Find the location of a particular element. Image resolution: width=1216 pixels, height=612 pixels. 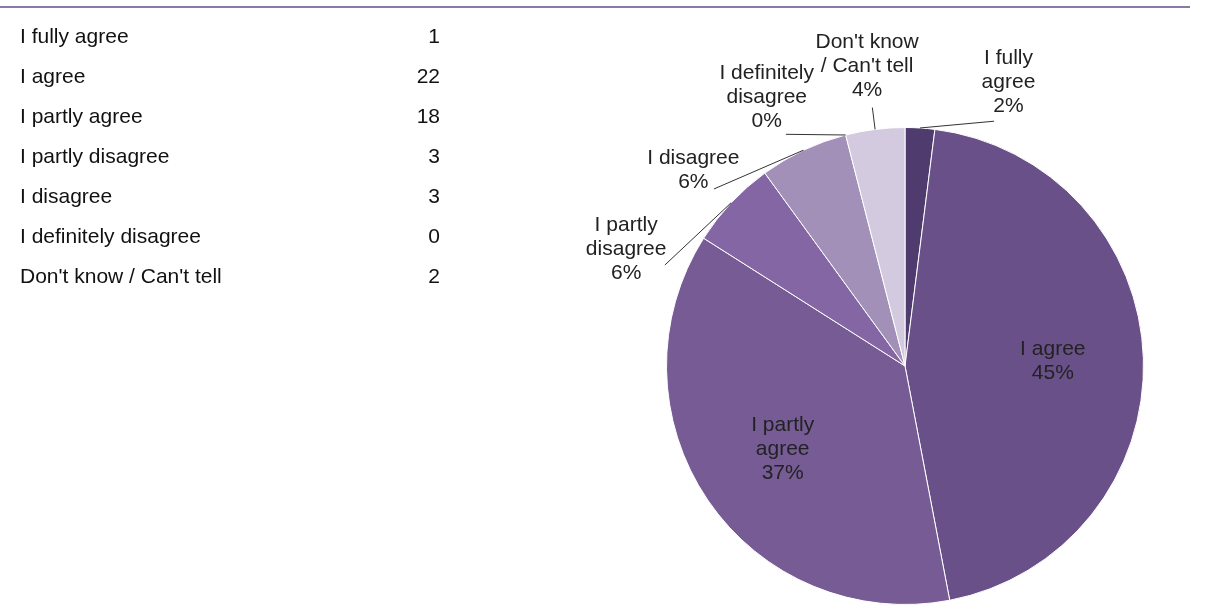

data-label: 45% is located at coordinates (1052, 372).